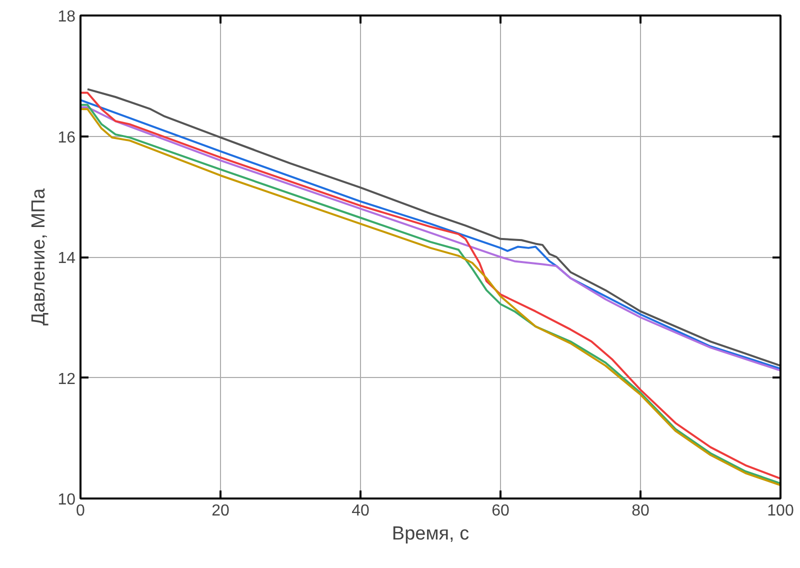 This screenshot has width=800, height=568. What do you see at coordinates (39, 257) in the screenshot?
I see `y-axis-title: Давление, МПа` at bounding box center [39, 257].